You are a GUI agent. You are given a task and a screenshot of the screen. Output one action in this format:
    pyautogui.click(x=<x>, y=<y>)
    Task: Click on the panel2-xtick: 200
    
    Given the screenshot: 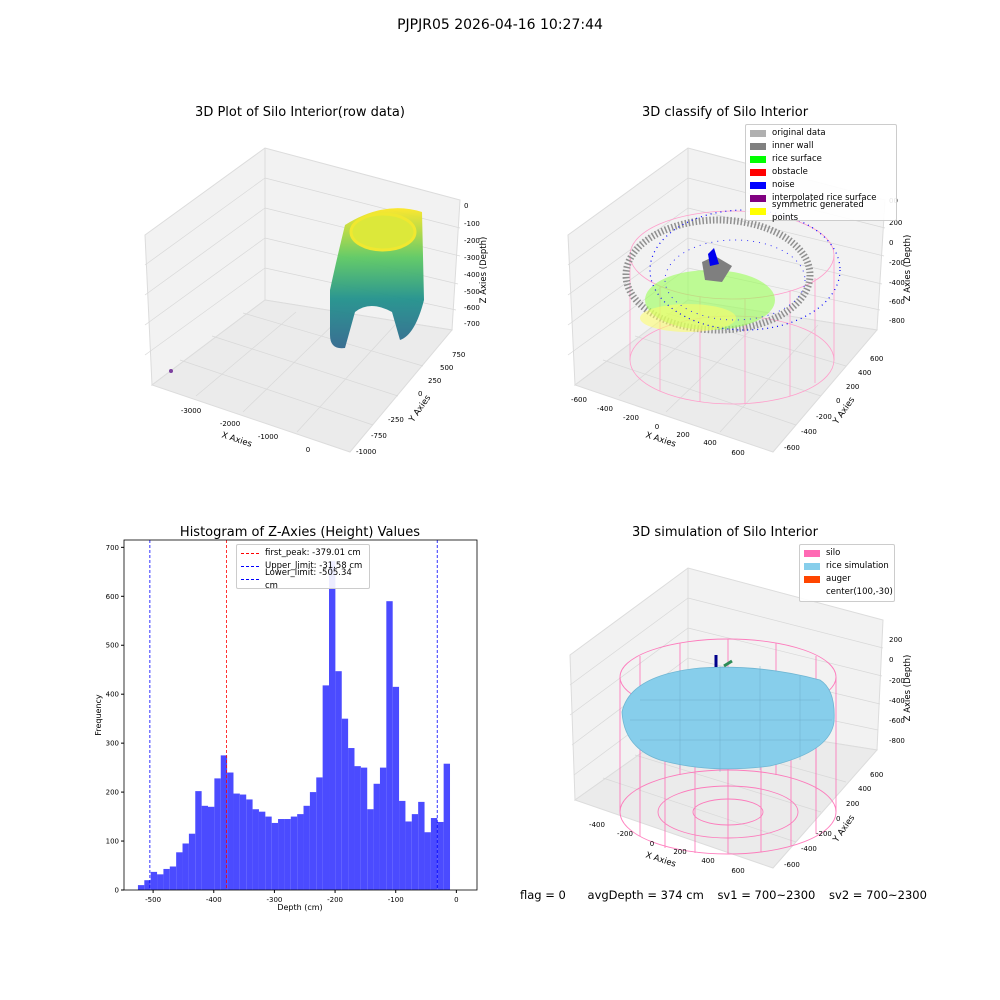 What is the action you would take?
    pyautogui.click(x=682, y=435)
    